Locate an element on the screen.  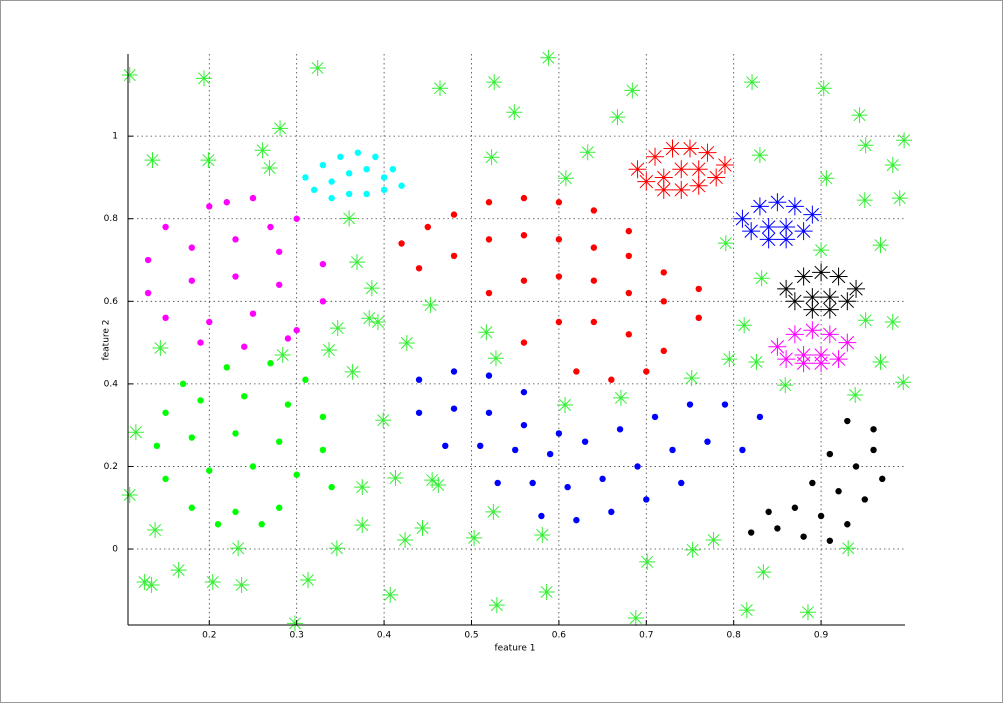
x-tick-label: 0.8 is located at coordinates (734, 636).